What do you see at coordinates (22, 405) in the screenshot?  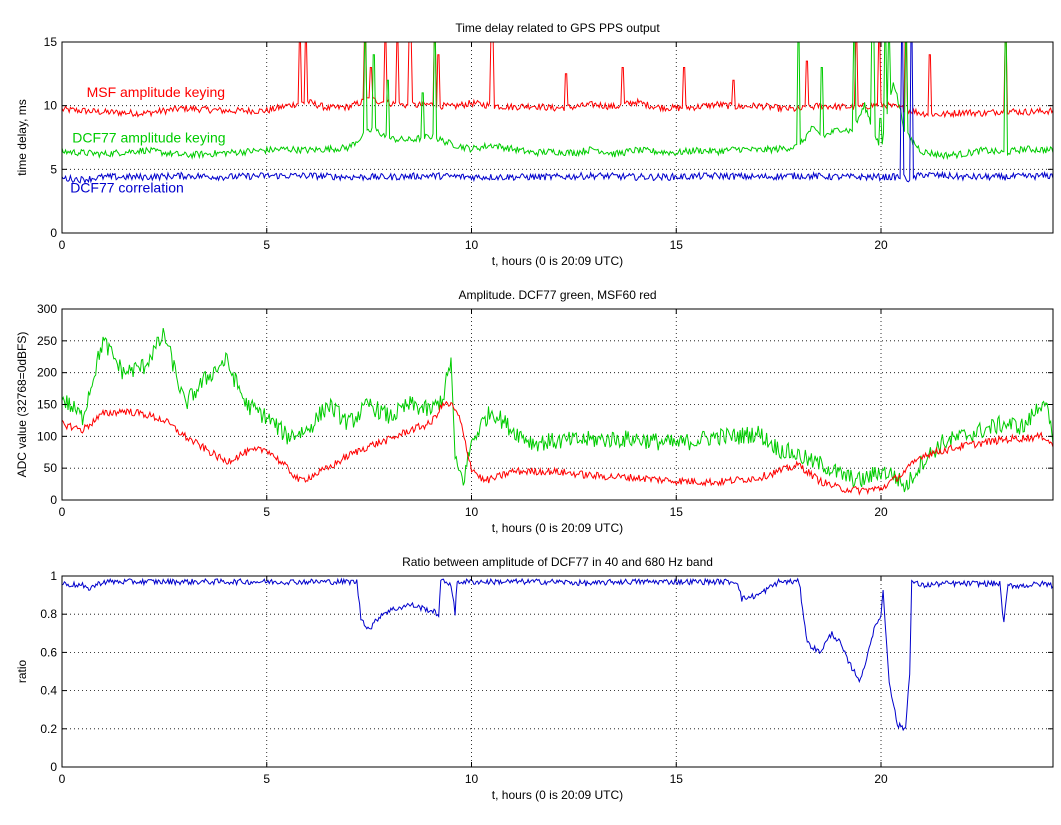 I see `y-axis-label: ADC value (32768=0dBFS)` at bounding box center [22, 405].